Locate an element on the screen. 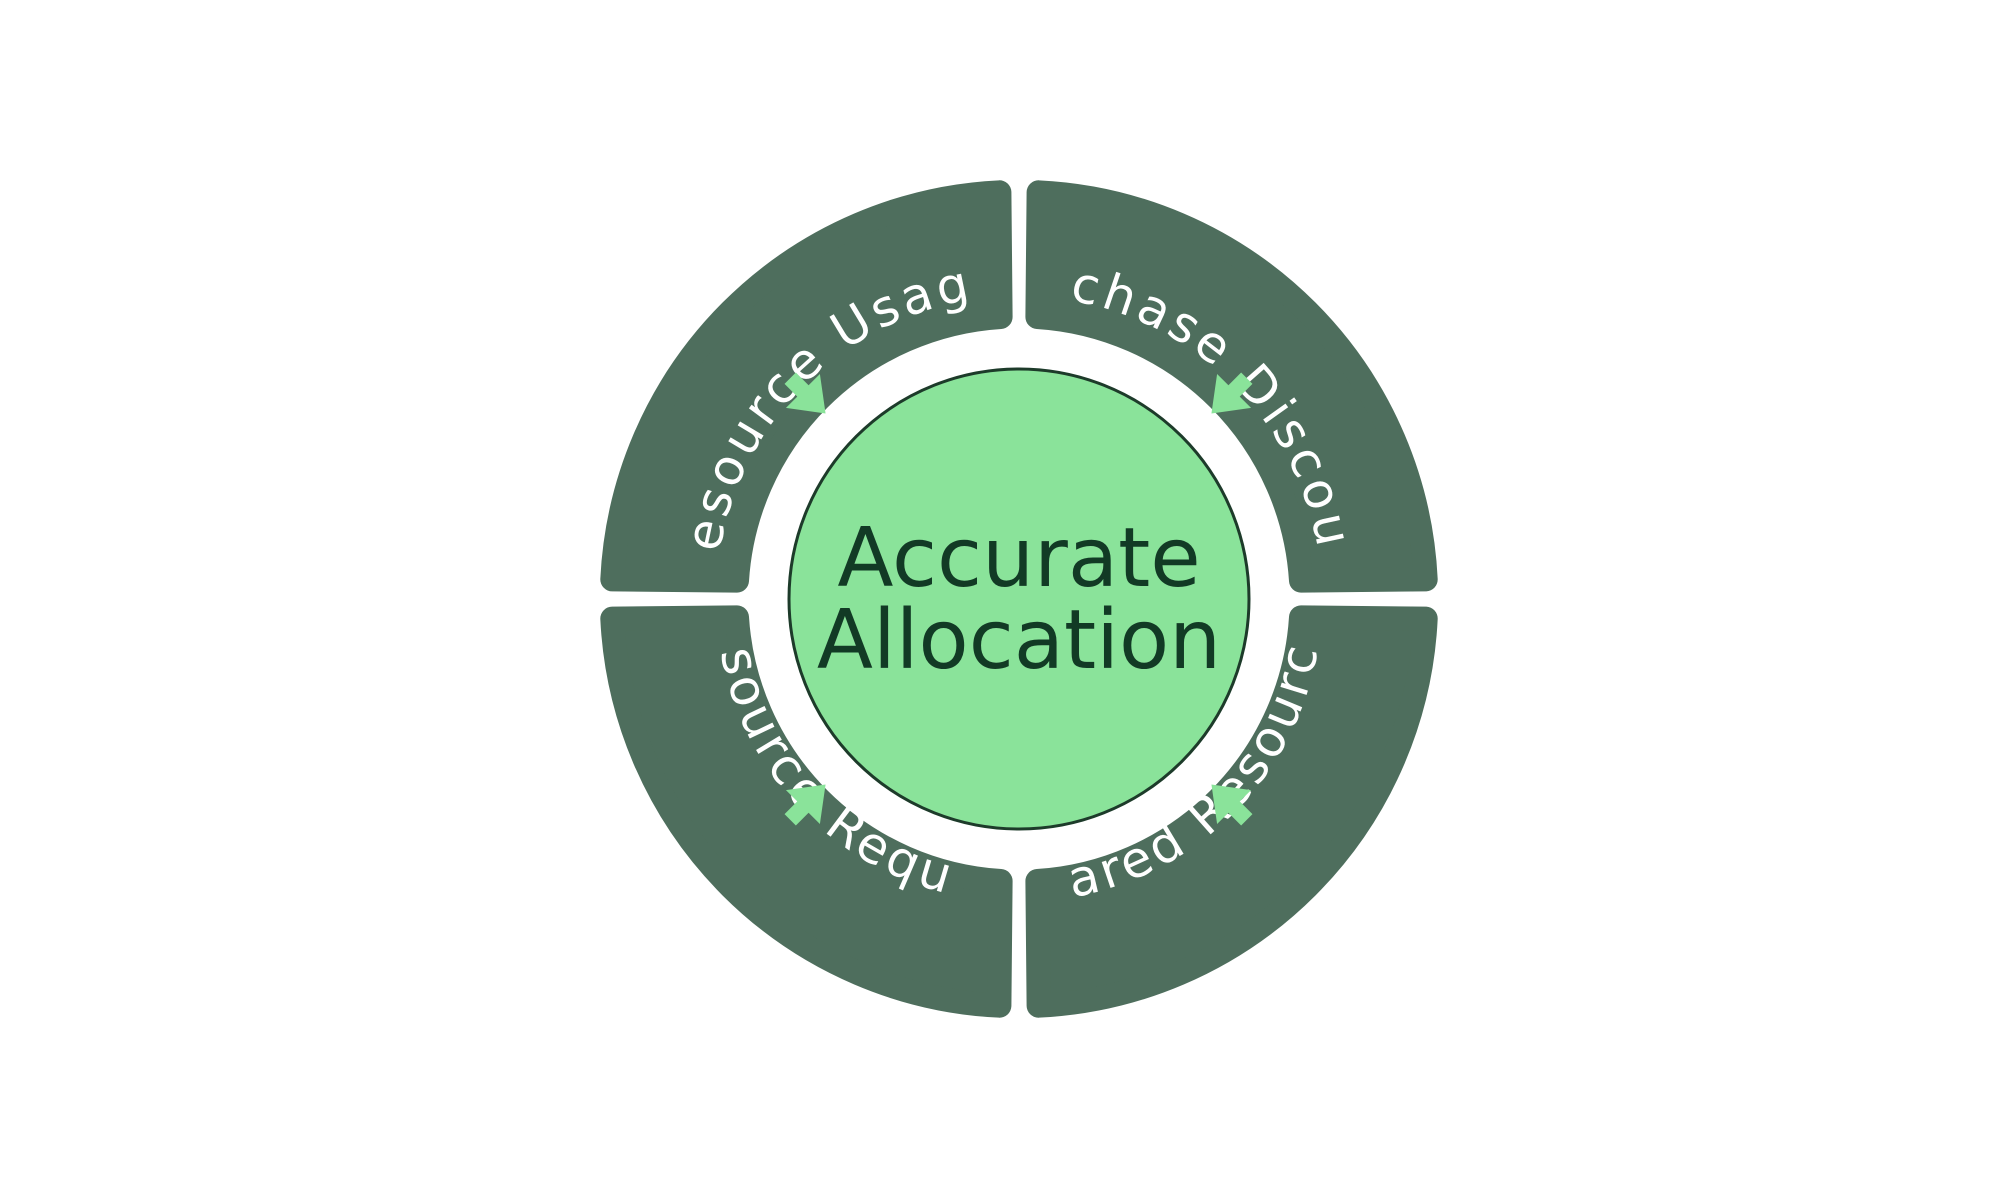 Image resolution: width=1999 pixels, height=1200 pixels. center-title-line2: Allocation is located at coordinates (1019, 640).